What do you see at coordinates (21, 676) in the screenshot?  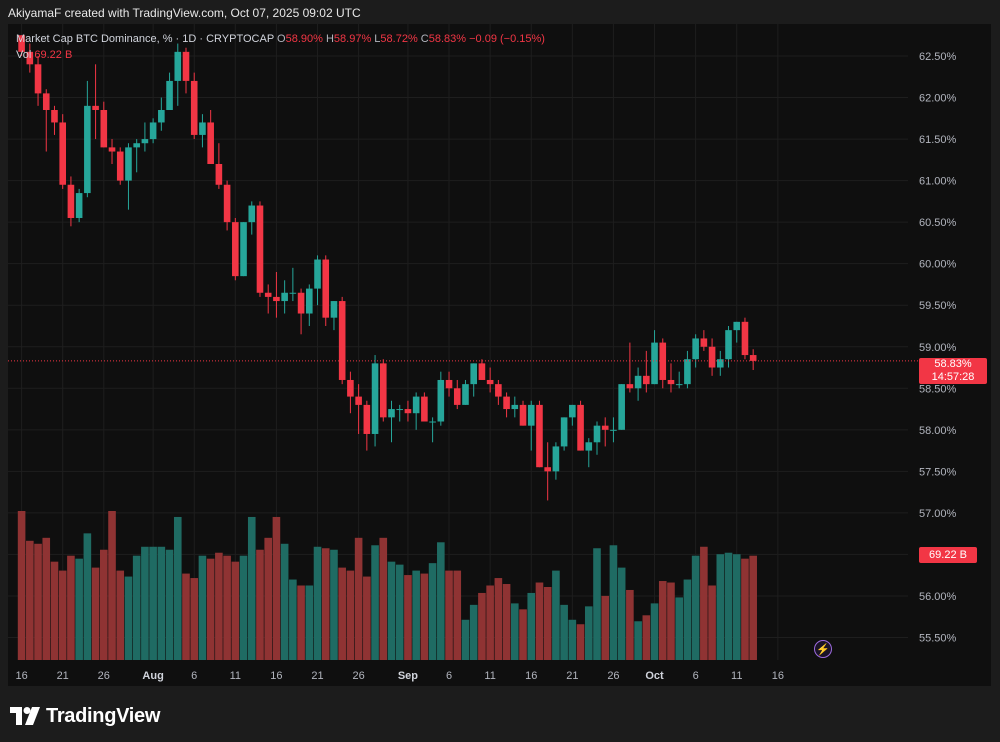 I see `x-tick-label: 16` at bounding box center [21, 676].